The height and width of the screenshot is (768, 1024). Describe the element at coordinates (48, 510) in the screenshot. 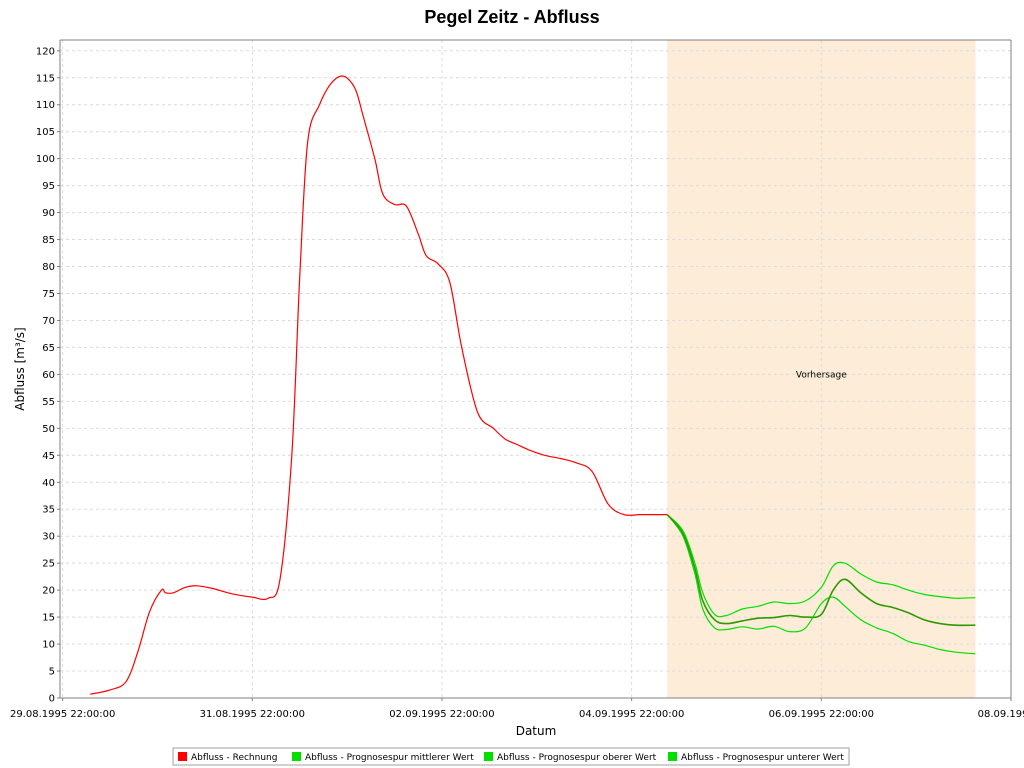

I see `y-tick-label: 35` at that location.